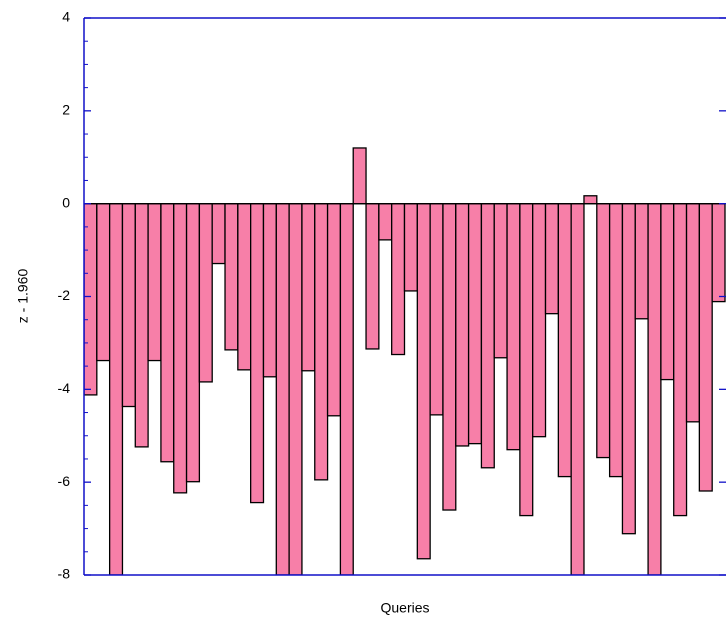  I want to click on y-tick-label: 2, so click(66, 110).